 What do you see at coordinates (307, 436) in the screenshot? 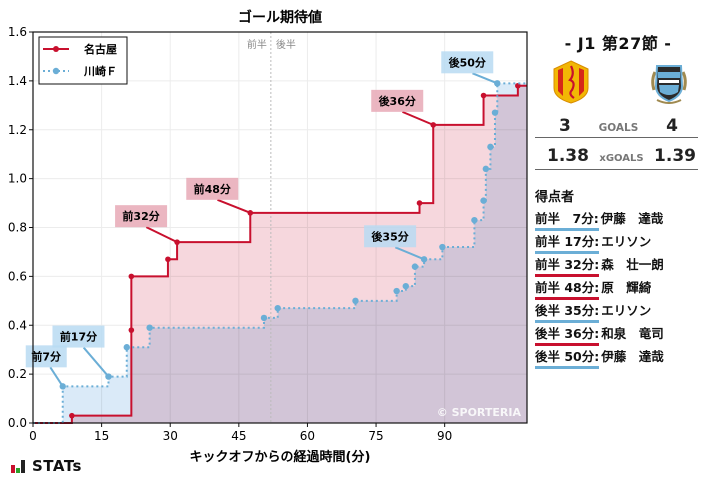
I see `x-tick-label: 60` at bounding box center [307, 436].